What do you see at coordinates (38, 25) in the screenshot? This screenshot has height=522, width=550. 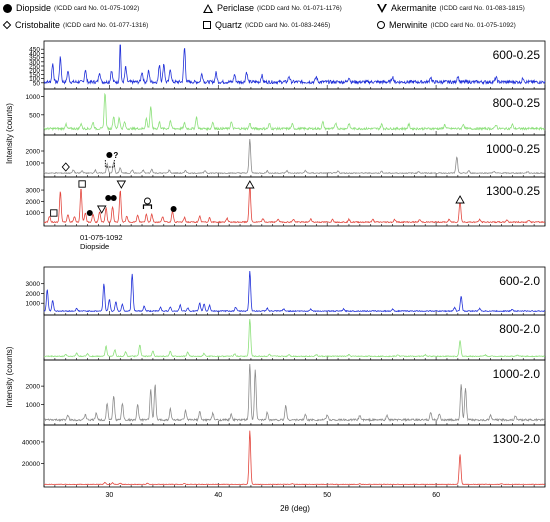 I see `legend-phase-name: Cristobalite` at bounding box center [38, 25].